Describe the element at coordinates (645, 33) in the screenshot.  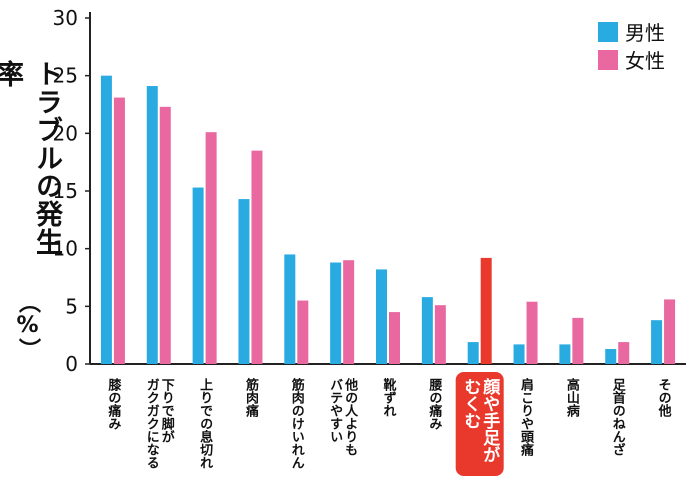
I see `legend-label: 男性` at that location.